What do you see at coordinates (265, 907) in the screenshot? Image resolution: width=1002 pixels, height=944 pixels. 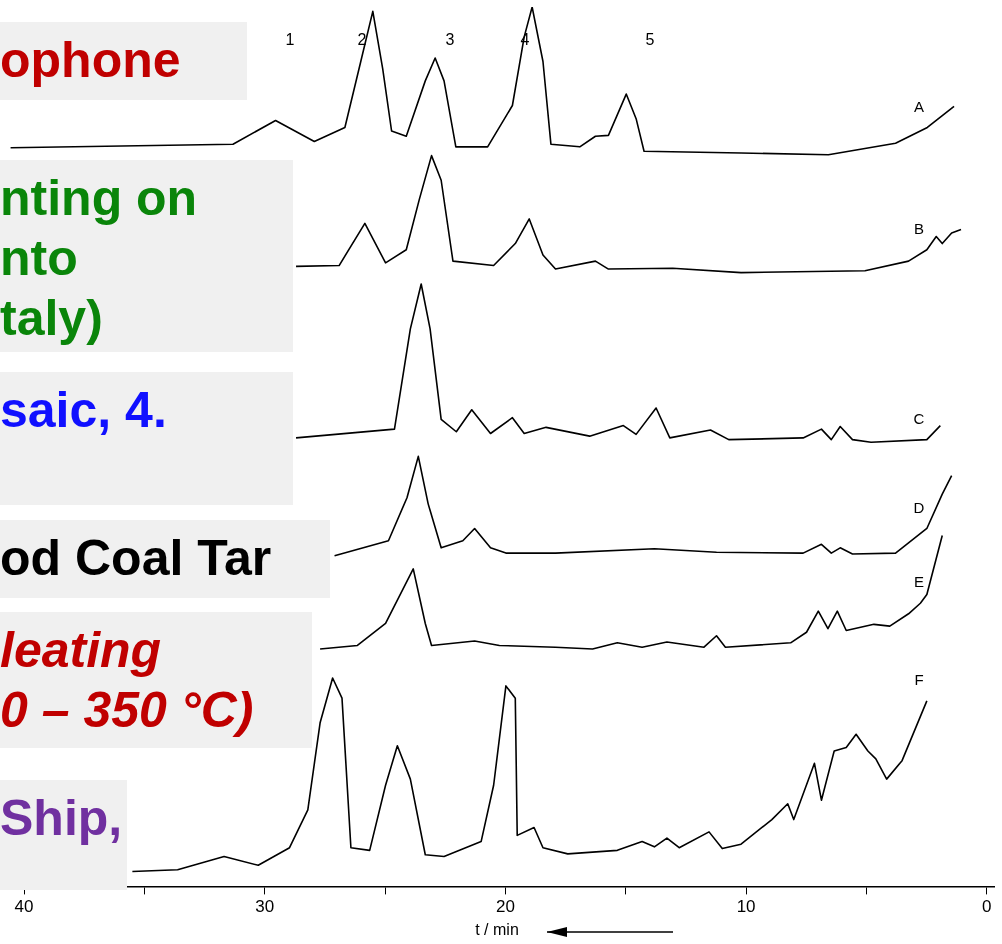 I see `x-tick-label: 30` at bounding box center [265, 907].